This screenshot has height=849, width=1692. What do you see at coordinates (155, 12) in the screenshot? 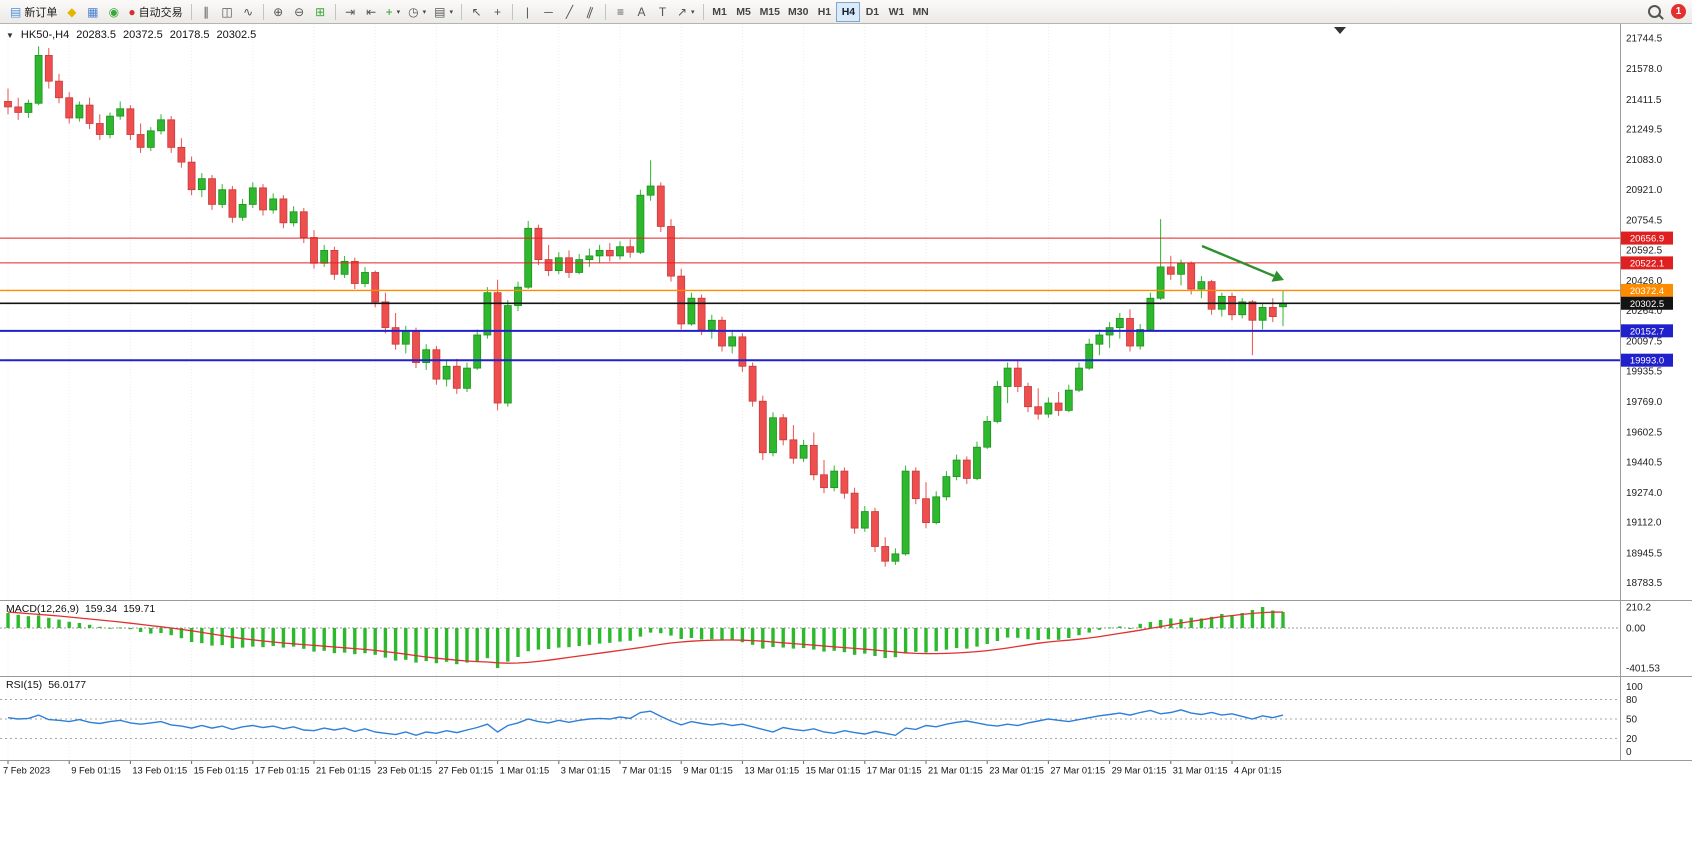
I see `autotrading-button: ● 自动交易` at bounding box center [155, 12].